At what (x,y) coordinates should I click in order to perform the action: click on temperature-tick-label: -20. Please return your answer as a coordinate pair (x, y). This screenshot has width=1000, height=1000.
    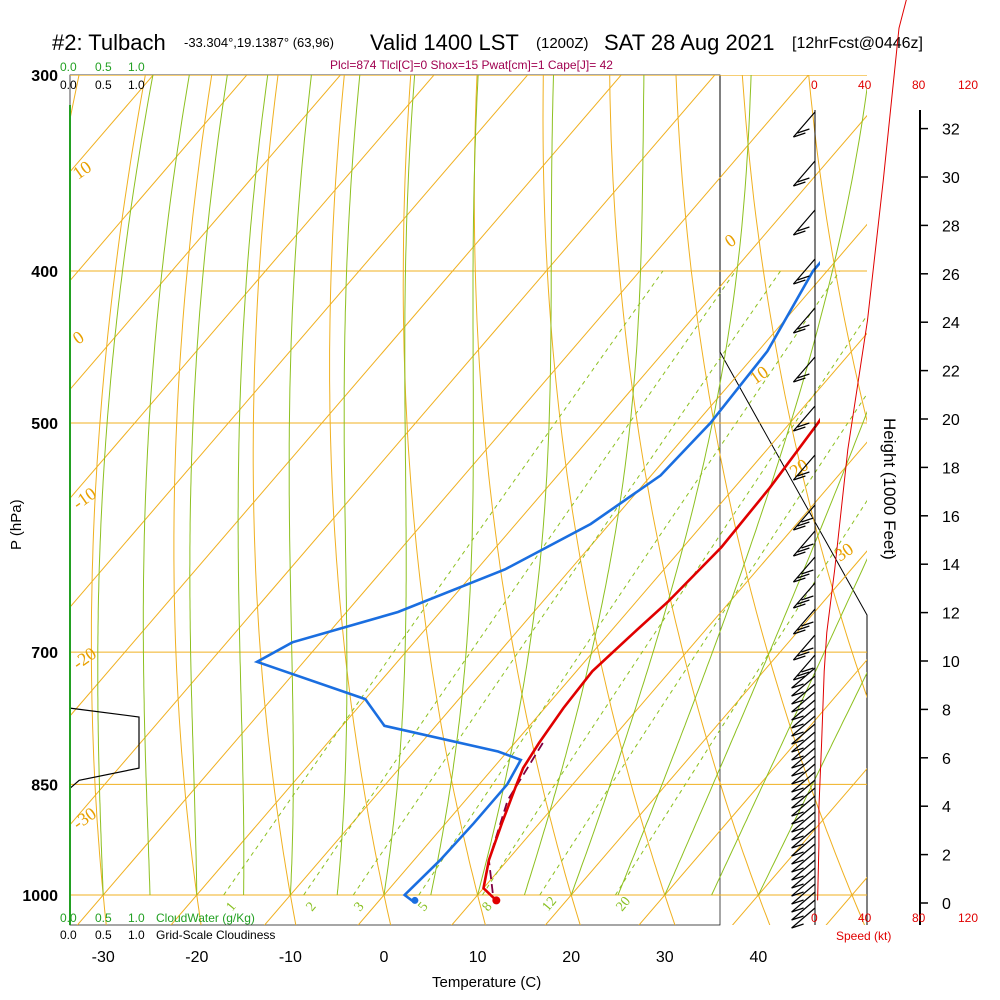
    Looking at the image, I should click on (196, 957).